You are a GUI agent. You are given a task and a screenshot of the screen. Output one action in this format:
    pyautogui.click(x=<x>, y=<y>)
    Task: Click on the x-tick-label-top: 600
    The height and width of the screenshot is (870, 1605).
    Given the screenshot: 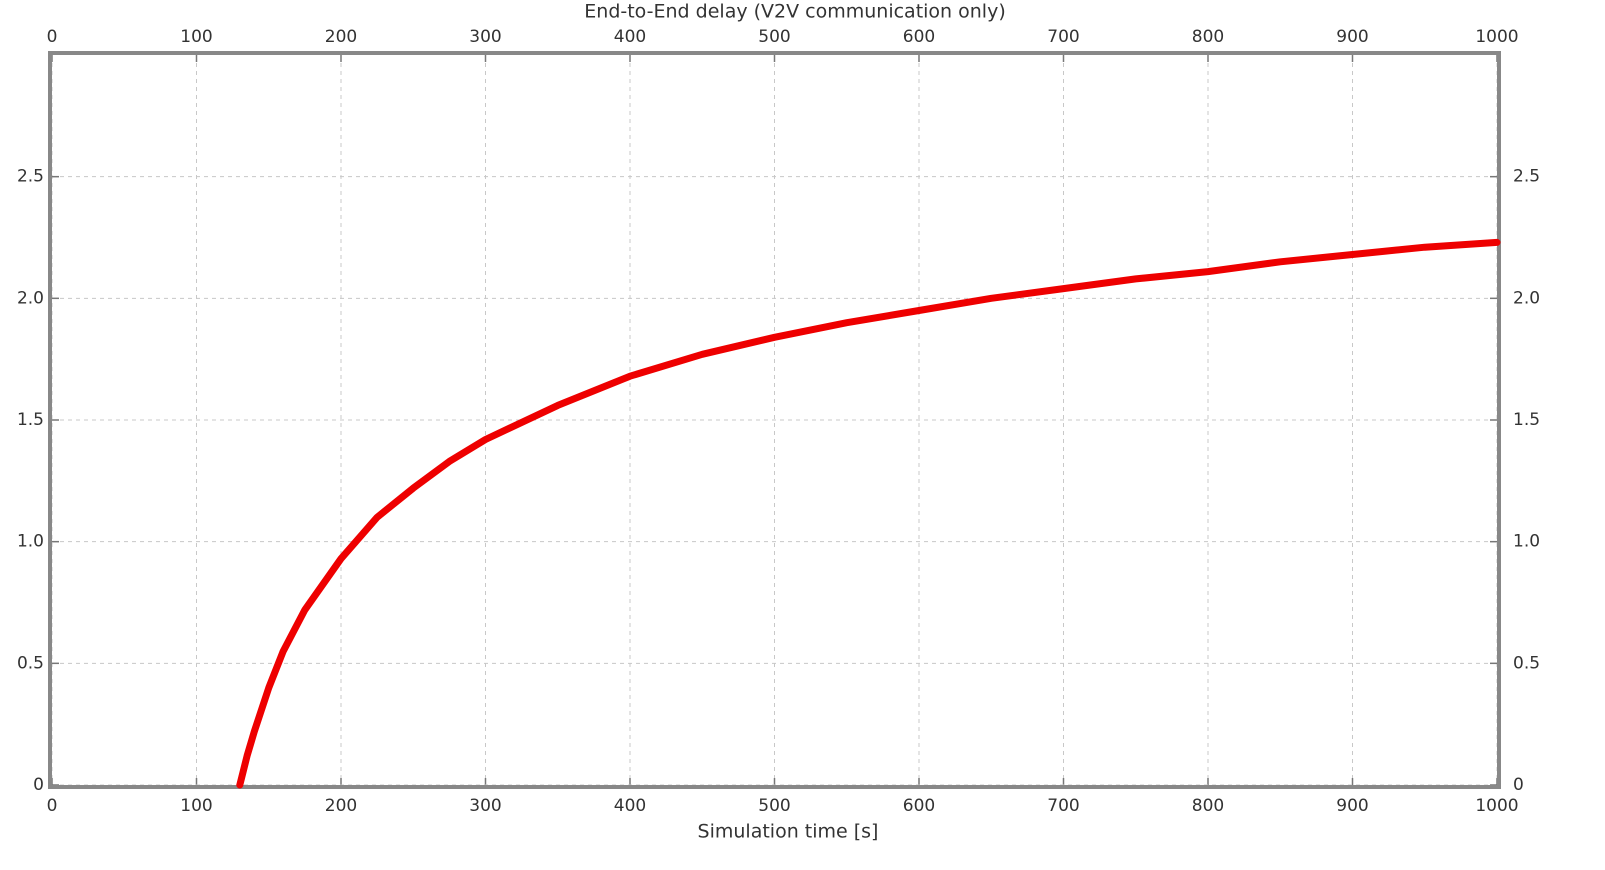 What is the action you would take?
    pyautogui.click(x=919, y=37)
    